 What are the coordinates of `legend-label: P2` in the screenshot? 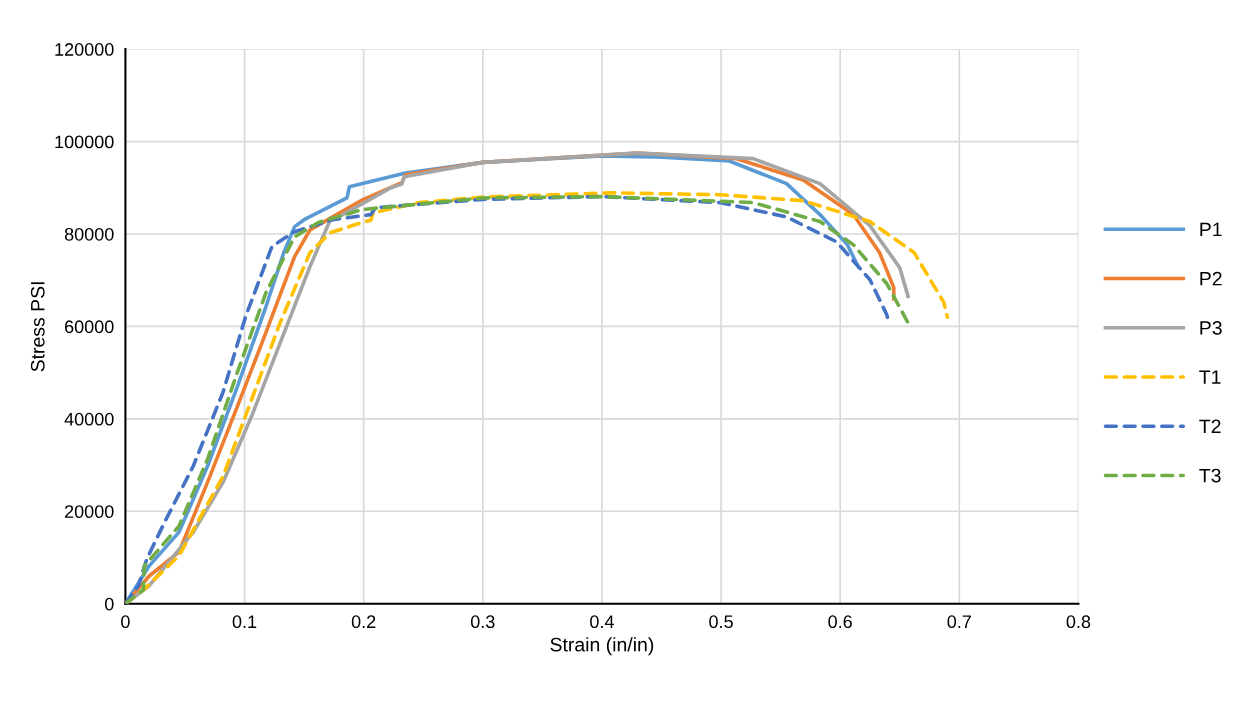 It's located at (1211, 278).